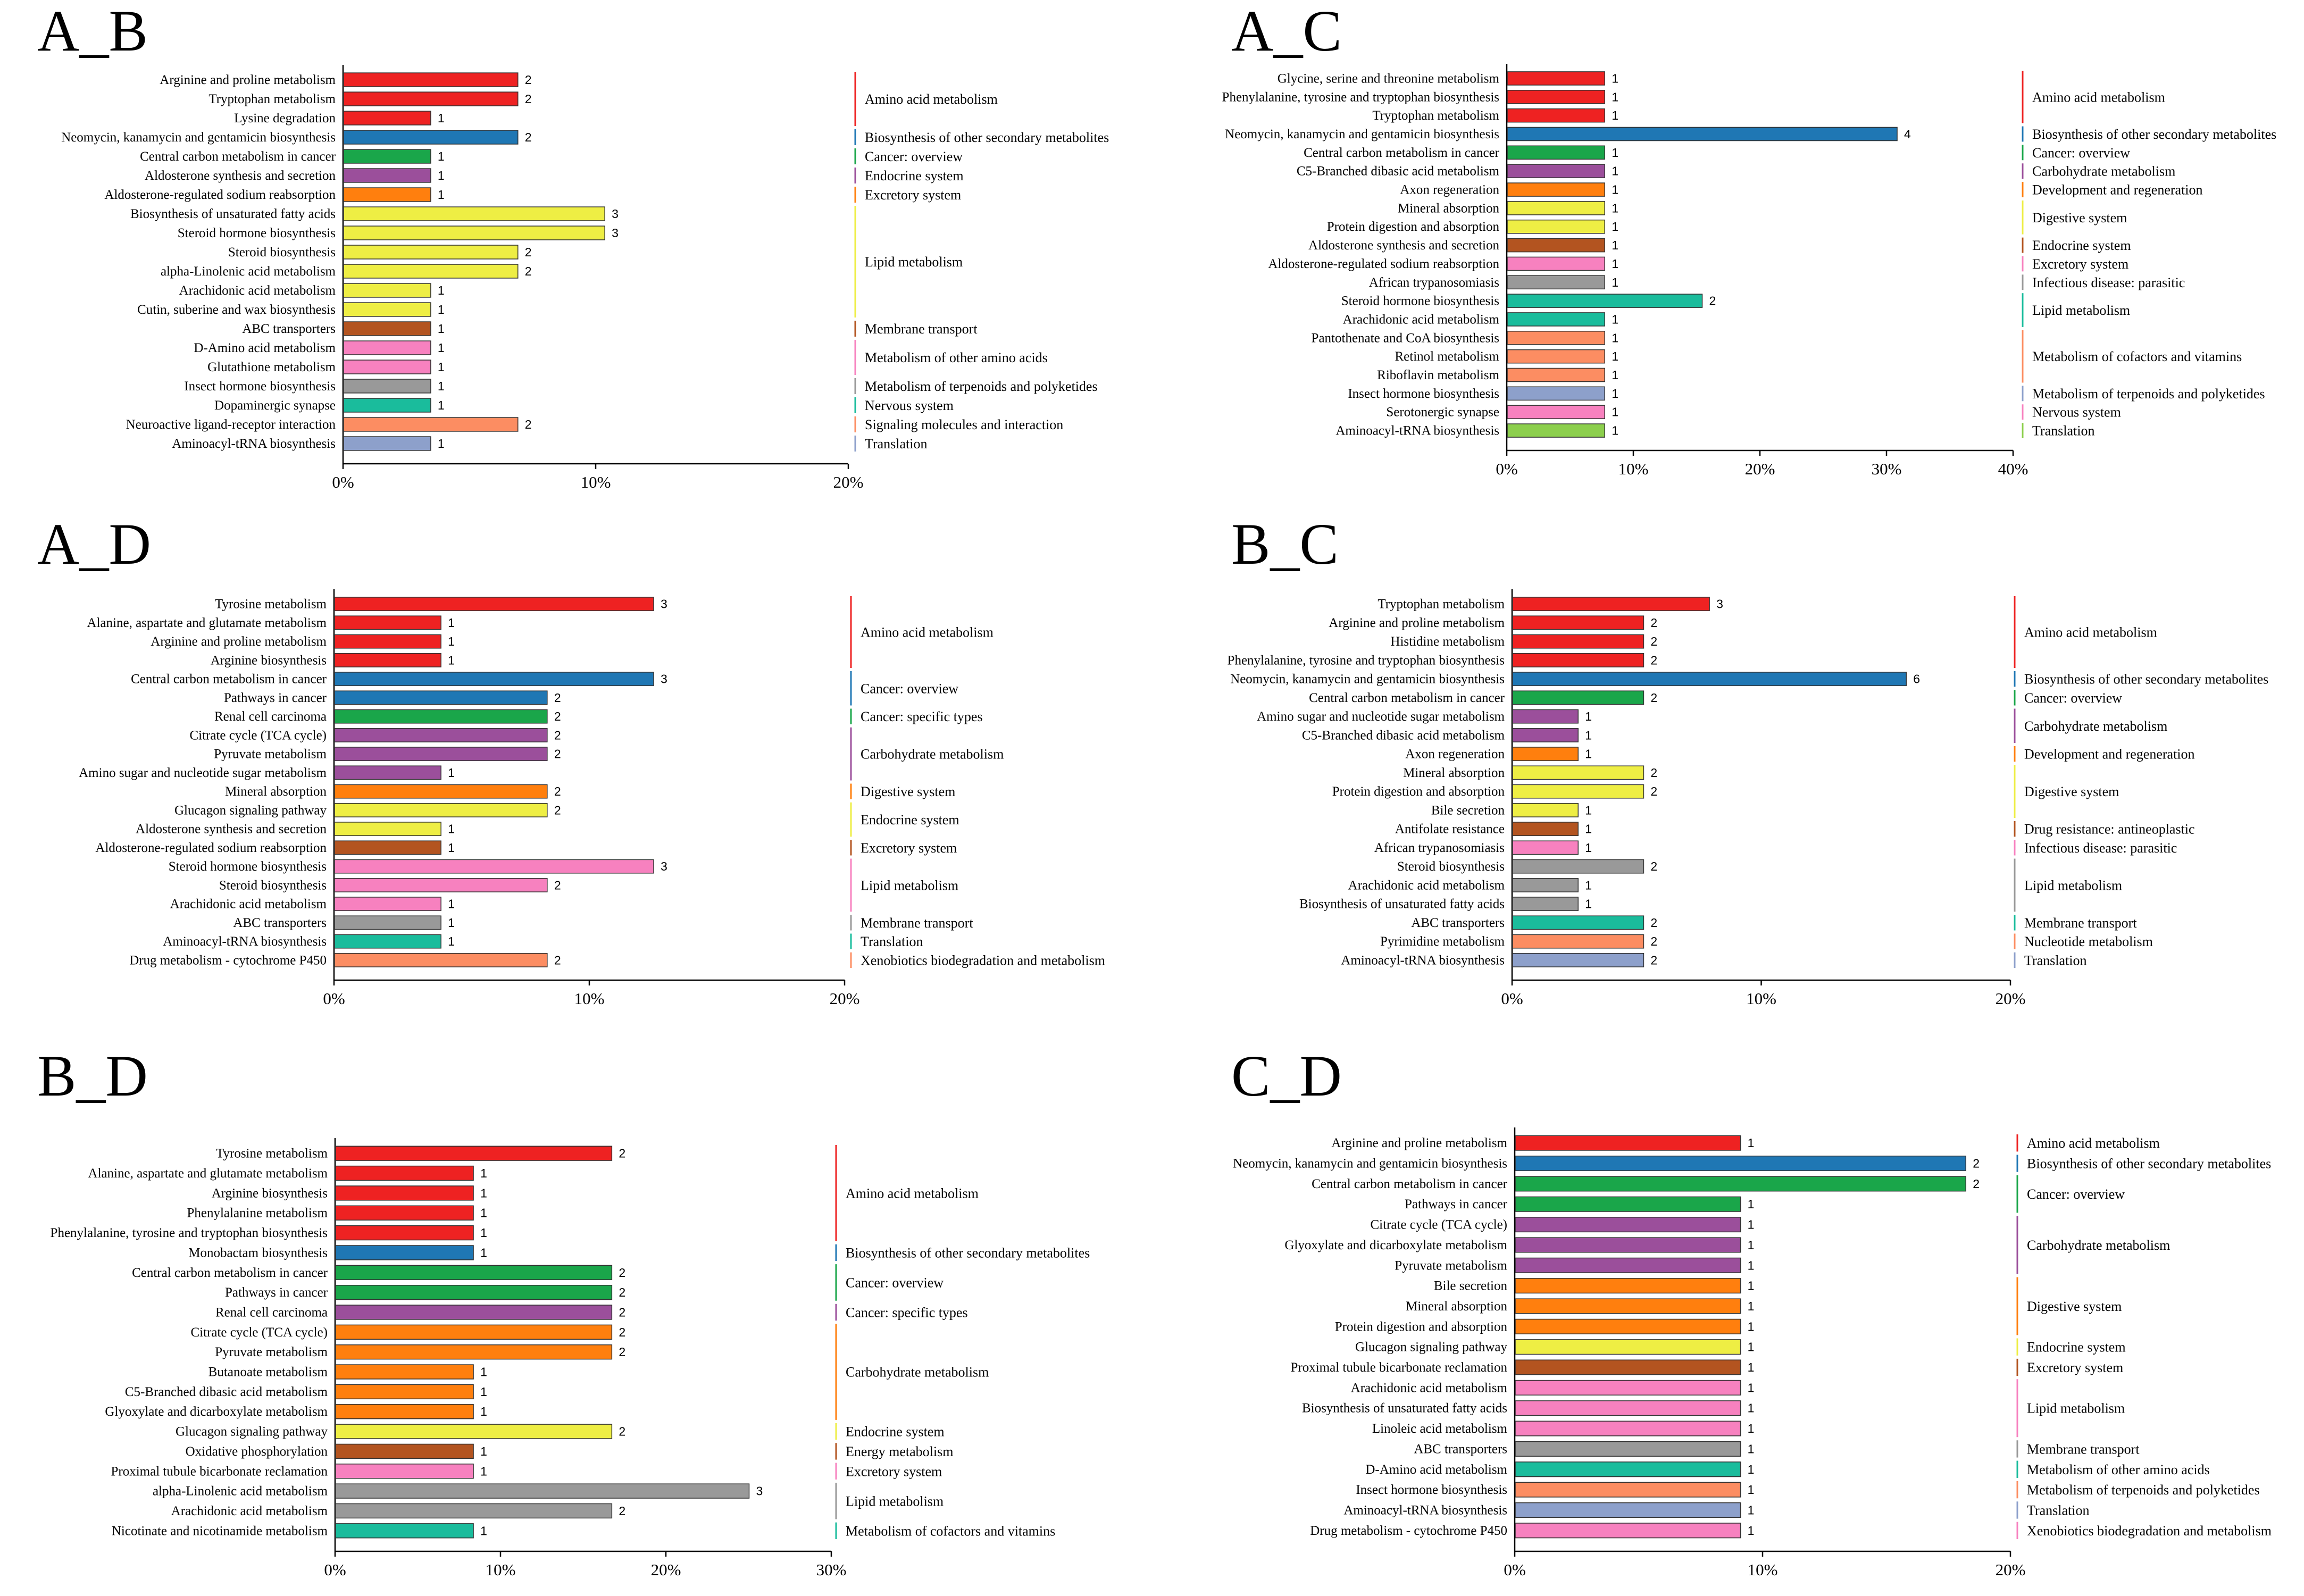 The width and height of the screenshot is (2304, 1596). I want to click on category-label: alpha-Linolenic acid metabolism, so click(248, 271).